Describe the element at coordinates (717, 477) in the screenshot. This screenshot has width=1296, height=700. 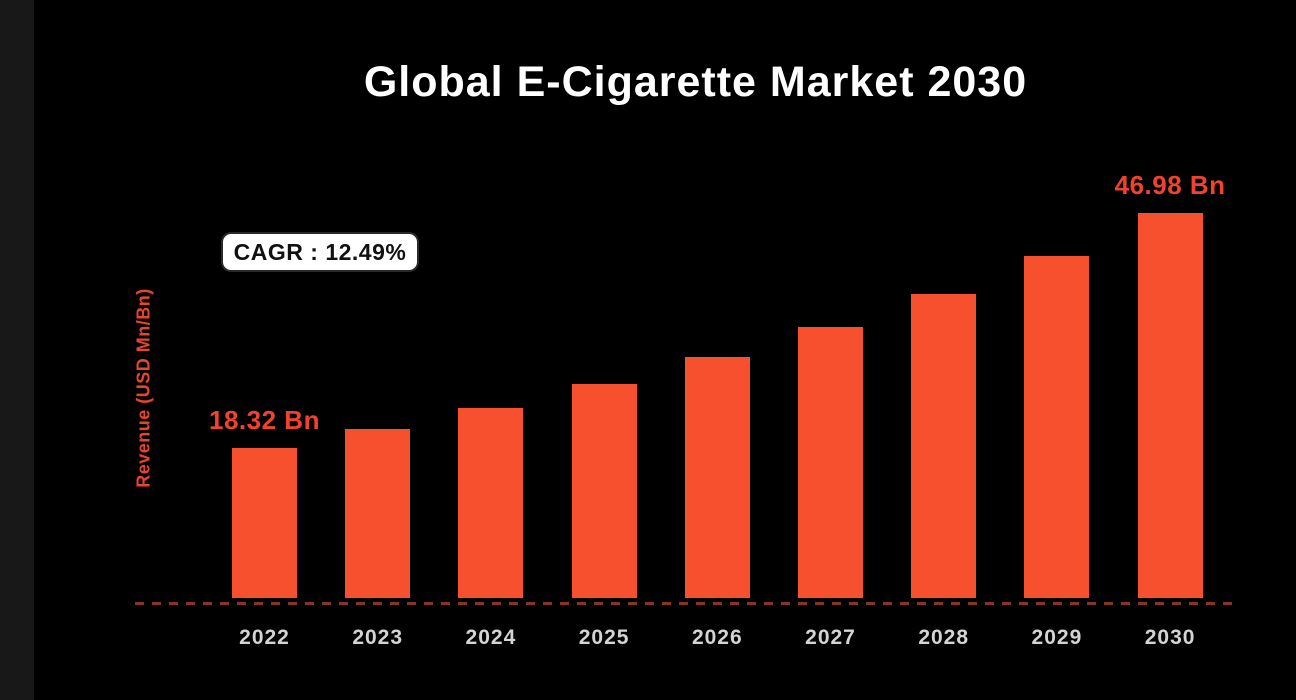
I see `bar-2026` at that location.